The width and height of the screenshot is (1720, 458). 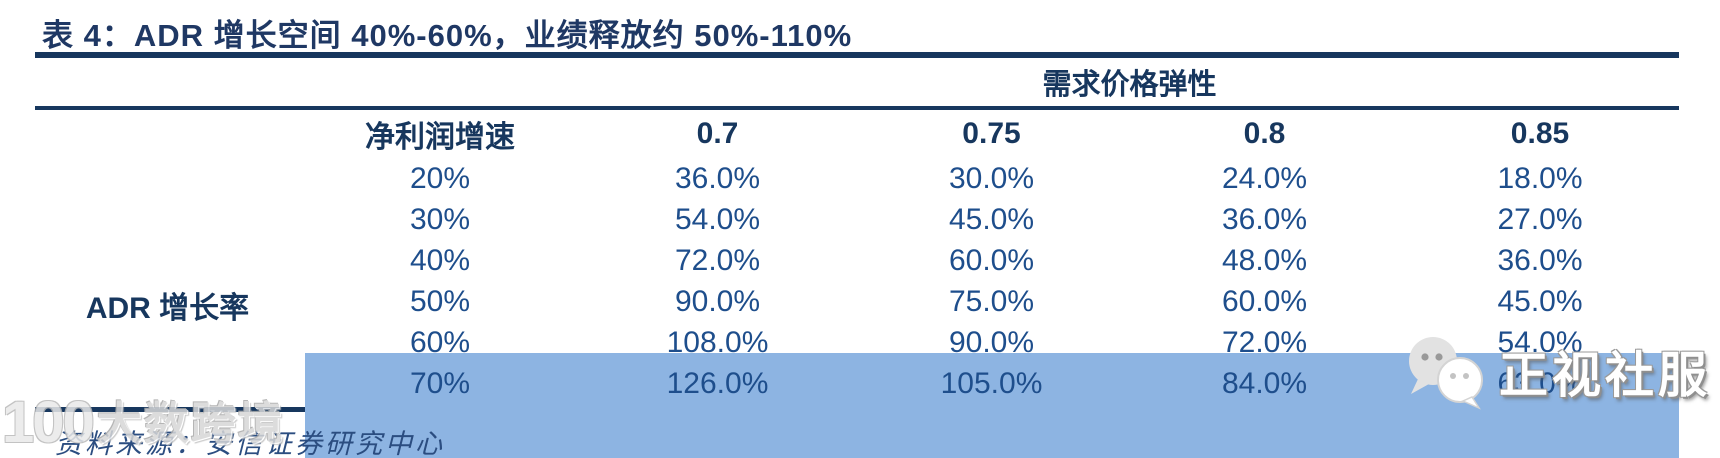 I want to click on table-header-row: 净利润增速 0.7 0.75 0.8 0.85, so click(x=857, y=134).